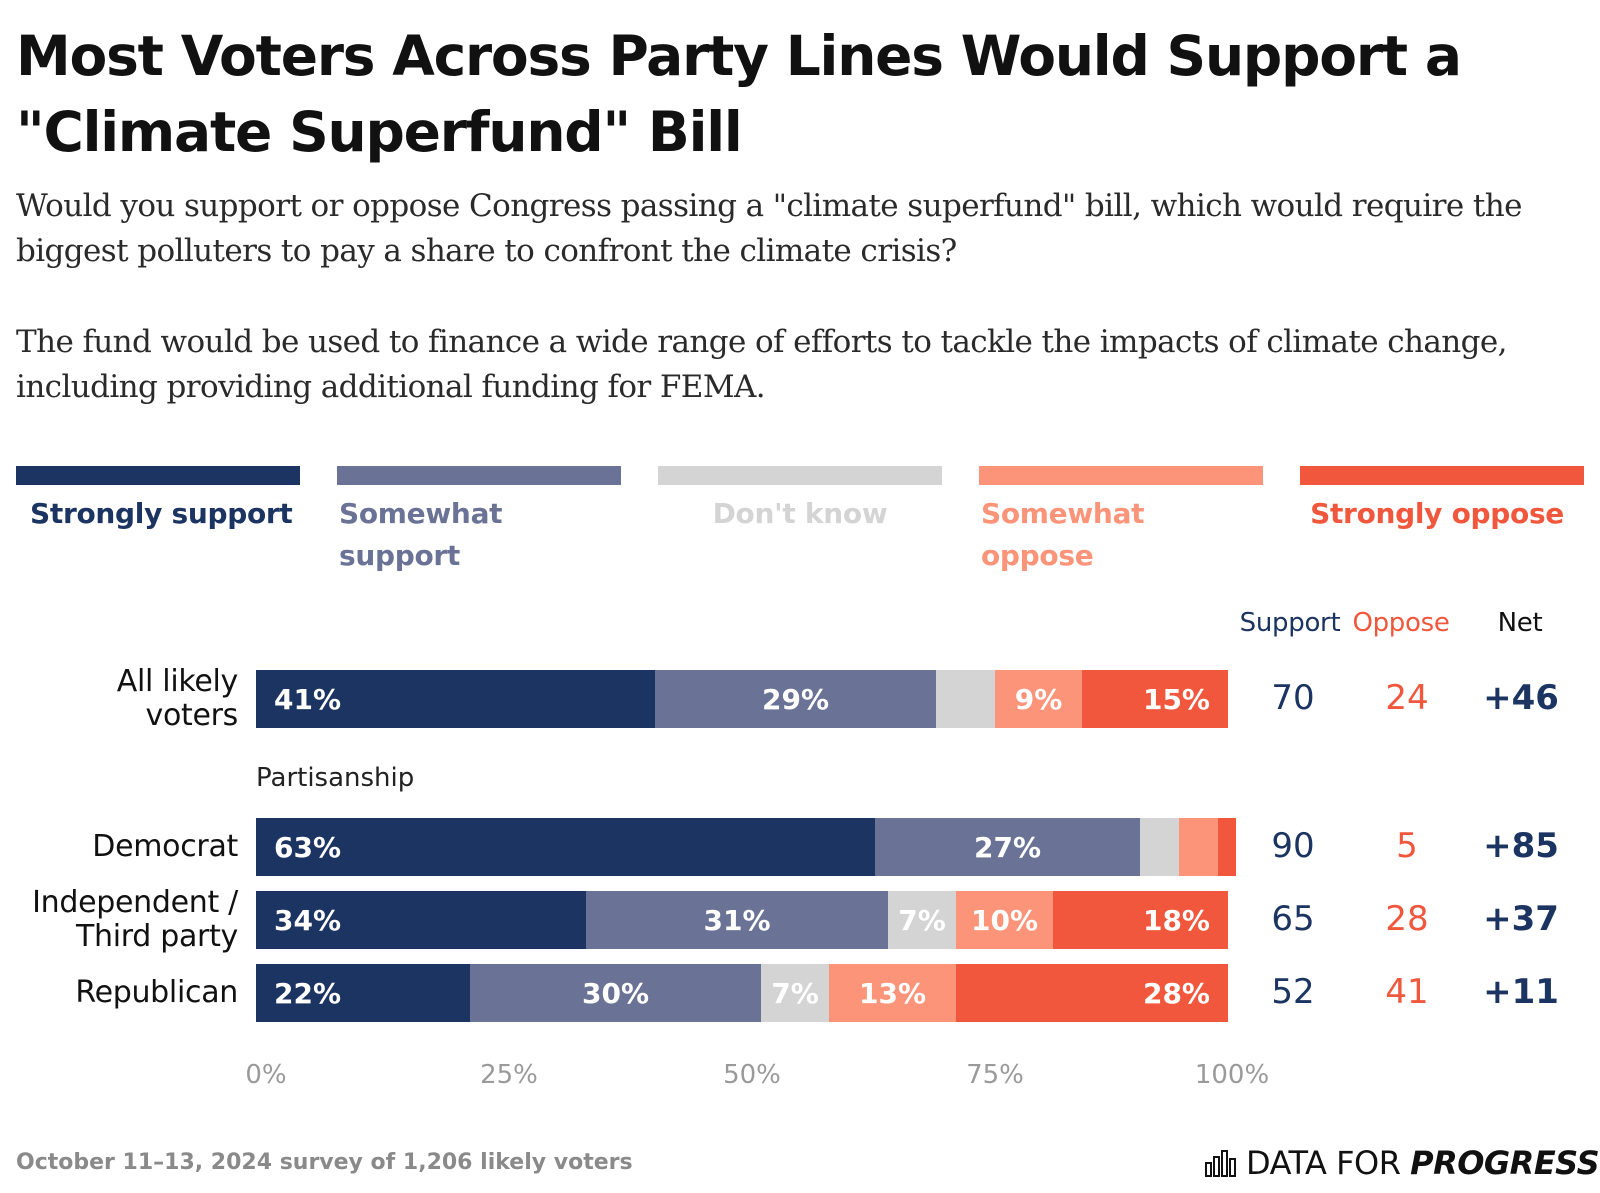 Image resolution: width=1600 pixels, height=1193 pixels. What do you see at coordinates (995, 1075) in the screenshot?
I see `x-tick-label: 75%` at bounding box center [995, 1075].